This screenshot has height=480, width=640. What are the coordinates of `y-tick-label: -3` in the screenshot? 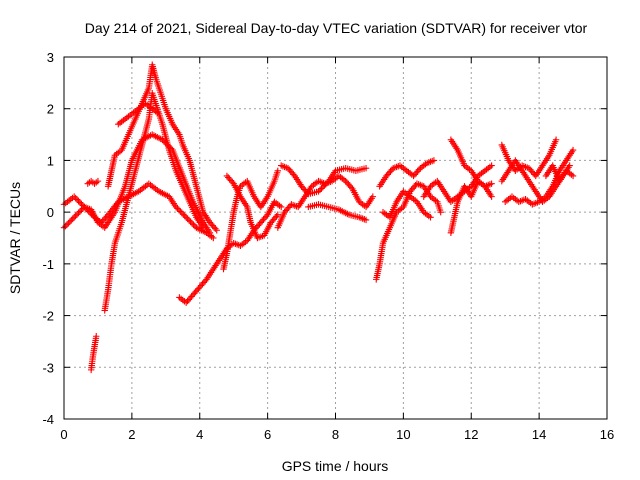 It's located at (48, 367).